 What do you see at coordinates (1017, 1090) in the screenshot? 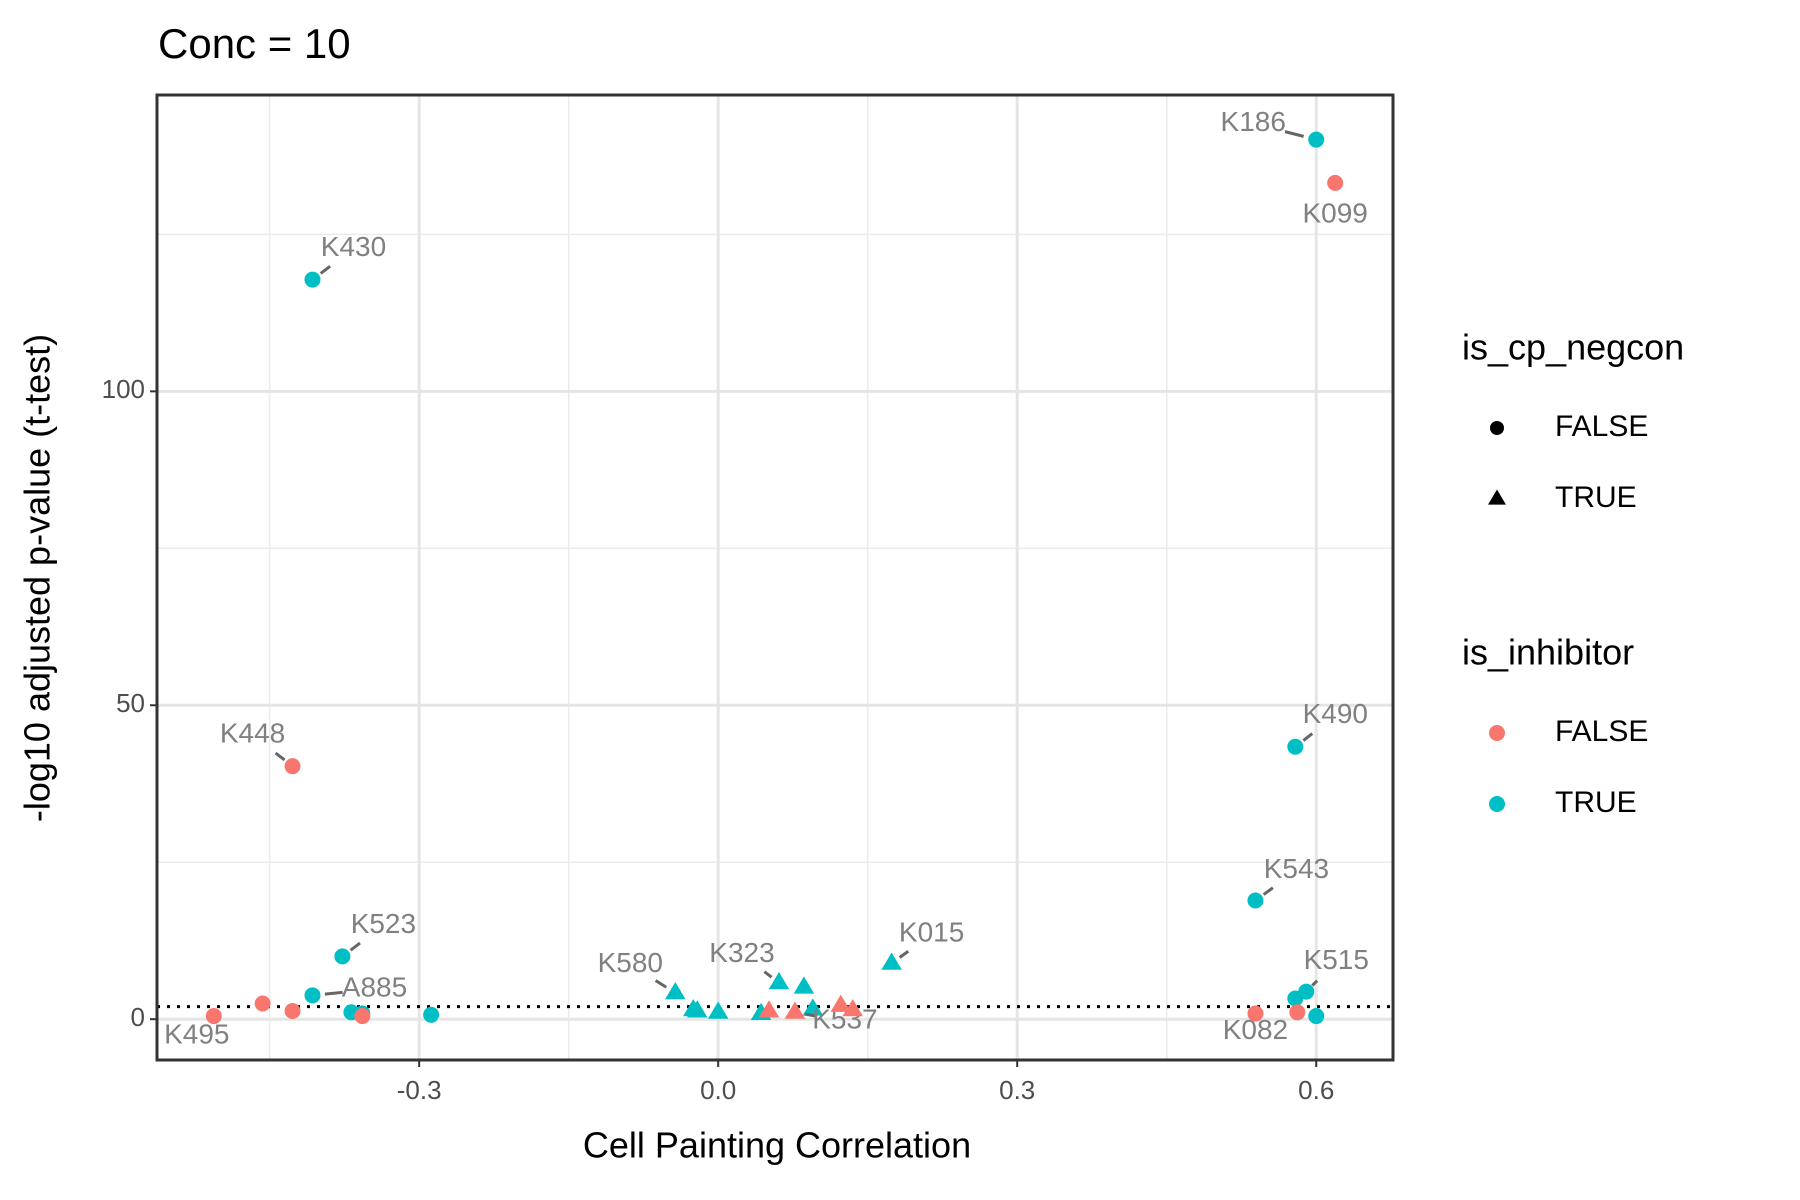
I see `x-tick-label: 0.3` at bounding box center [1017, 1090].